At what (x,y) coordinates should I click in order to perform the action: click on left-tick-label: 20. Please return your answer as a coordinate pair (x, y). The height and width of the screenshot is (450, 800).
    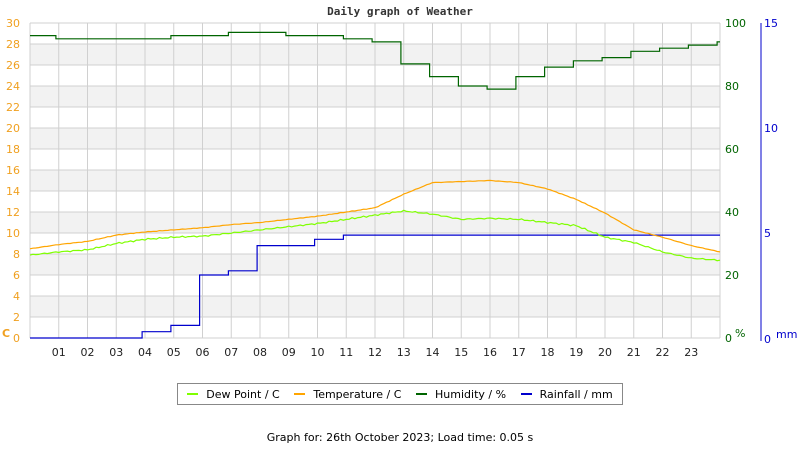
    Looking at the image, I should click on (13, 128).